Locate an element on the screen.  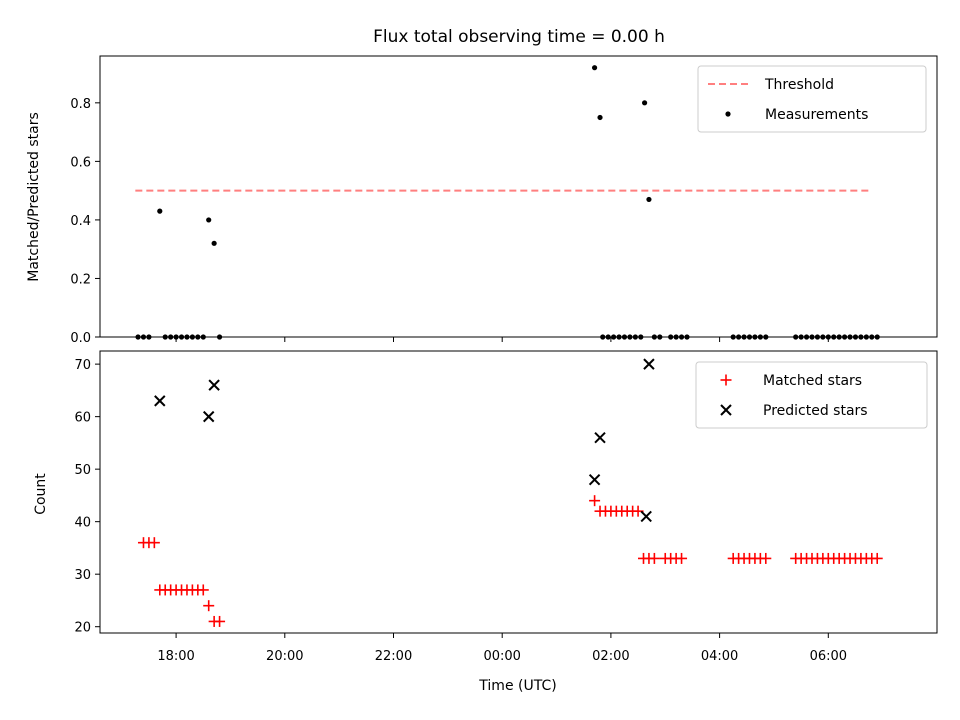
legend-measurements-swatch is located at coordinates (728, 114).